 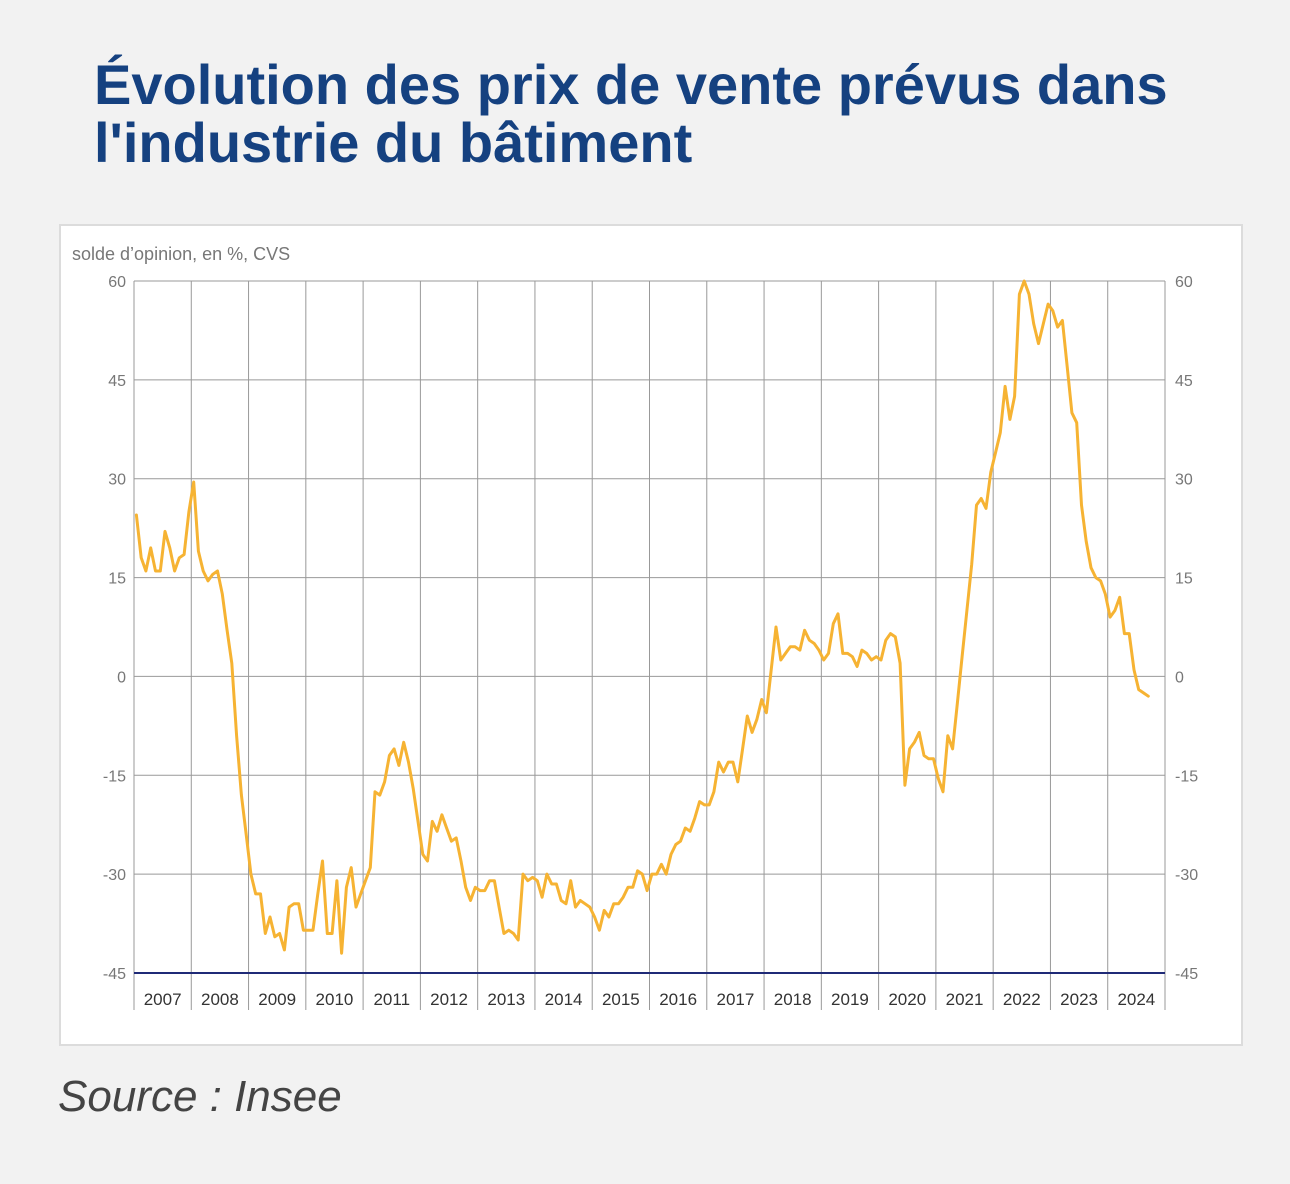 I want to click on y-tick-label-left: 15, so click(x=117, y=579).